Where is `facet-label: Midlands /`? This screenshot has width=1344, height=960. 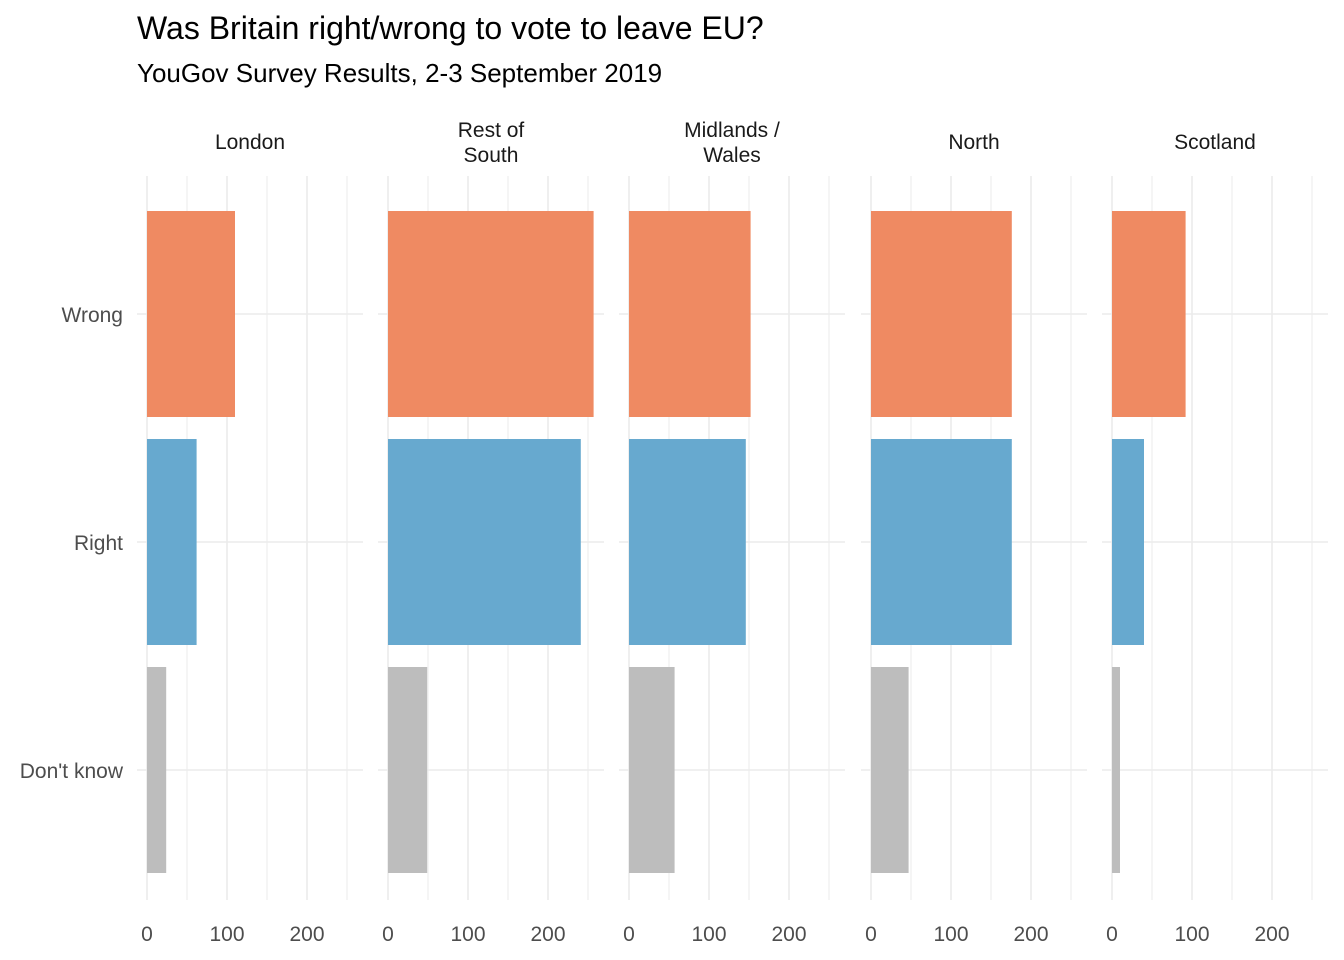
facet-label: Midlands / is located at coordinates (732, 130).